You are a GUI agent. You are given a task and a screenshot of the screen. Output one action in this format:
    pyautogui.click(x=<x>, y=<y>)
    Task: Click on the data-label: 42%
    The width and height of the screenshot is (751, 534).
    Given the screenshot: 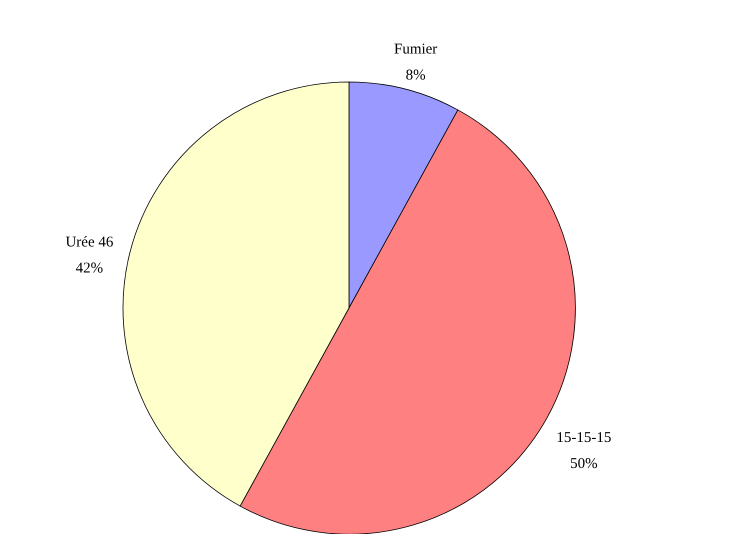 What is the action you would take?
    pyautogui.click(x=90, y=268)
    